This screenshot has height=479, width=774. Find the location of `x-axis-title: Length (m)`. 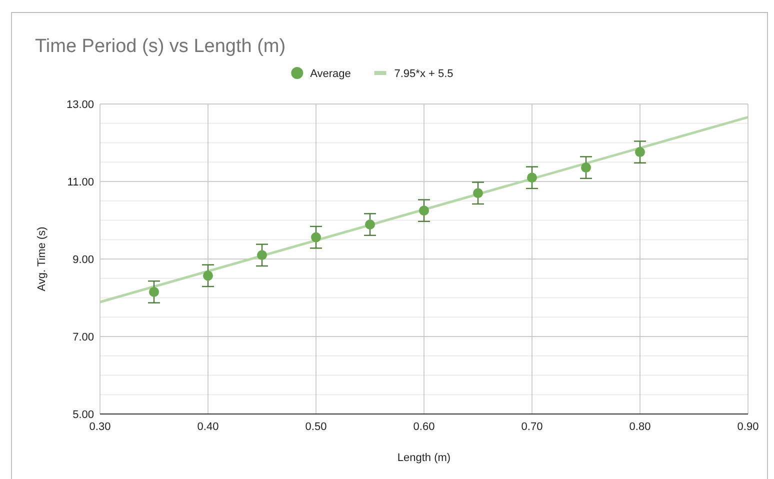

x-axis-title: Length (m) is located at coordinates (424, 458).